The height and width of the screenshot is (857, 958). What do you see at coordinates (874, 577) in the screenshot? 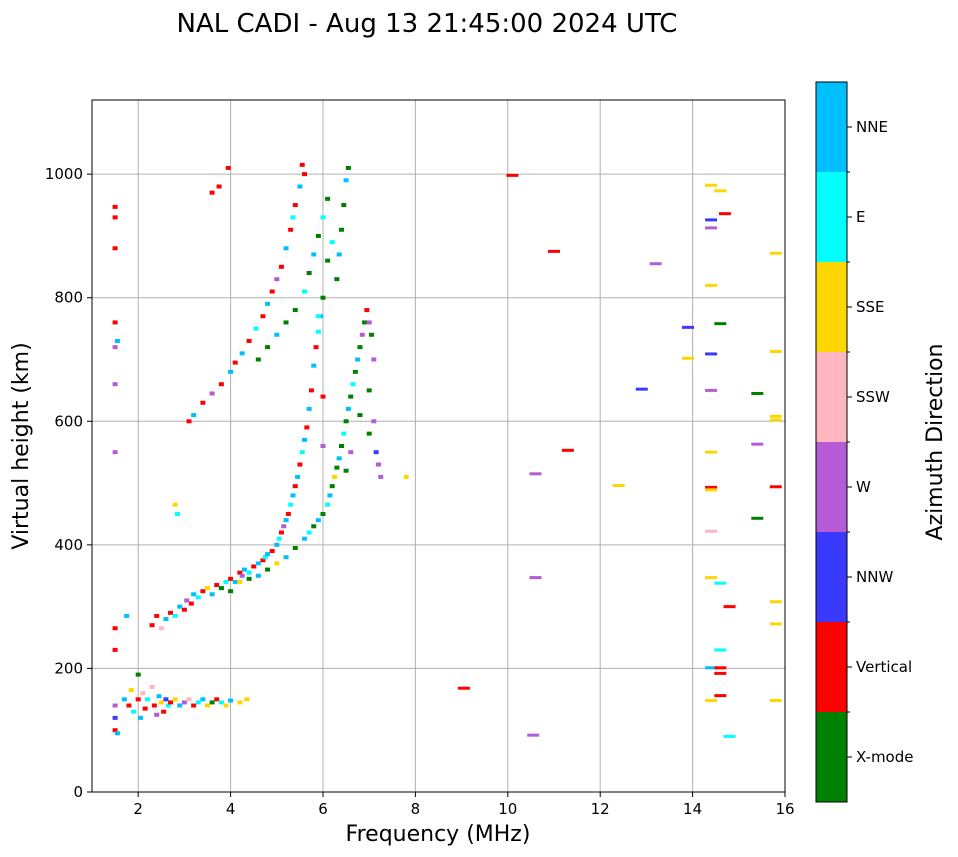
I see `colorbar-tick-label: NNW` at bounding box center [874, 577].